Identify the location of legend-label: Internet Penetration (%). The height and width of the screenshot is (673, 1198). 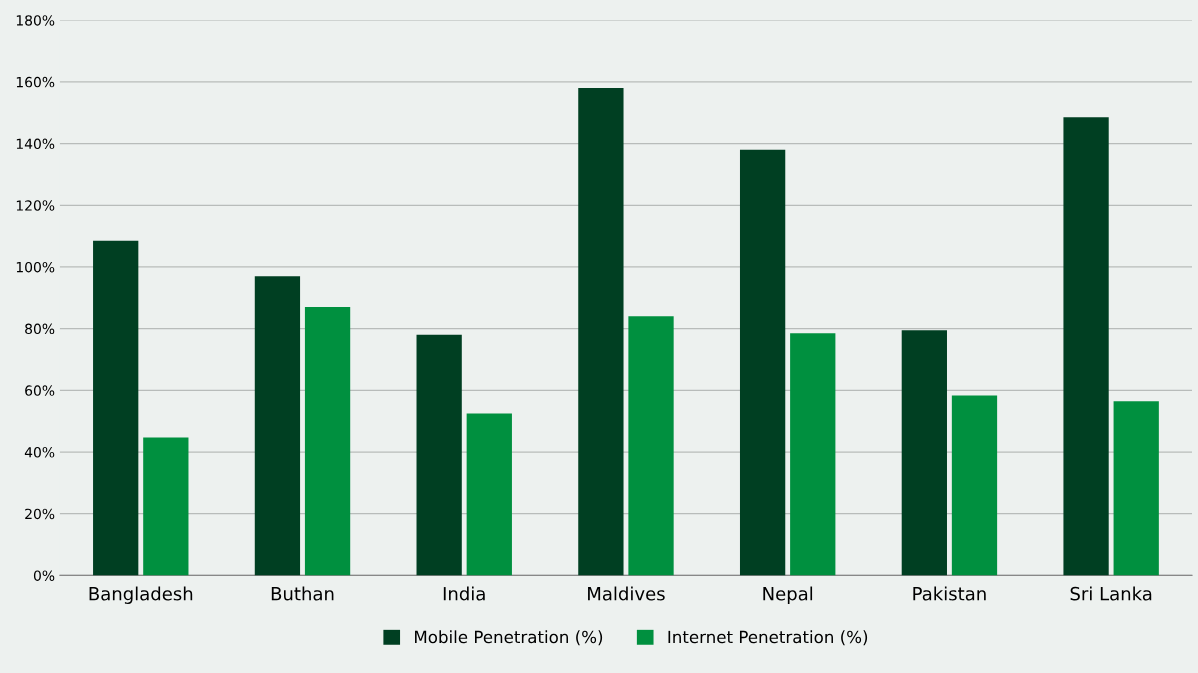
(768, 638).